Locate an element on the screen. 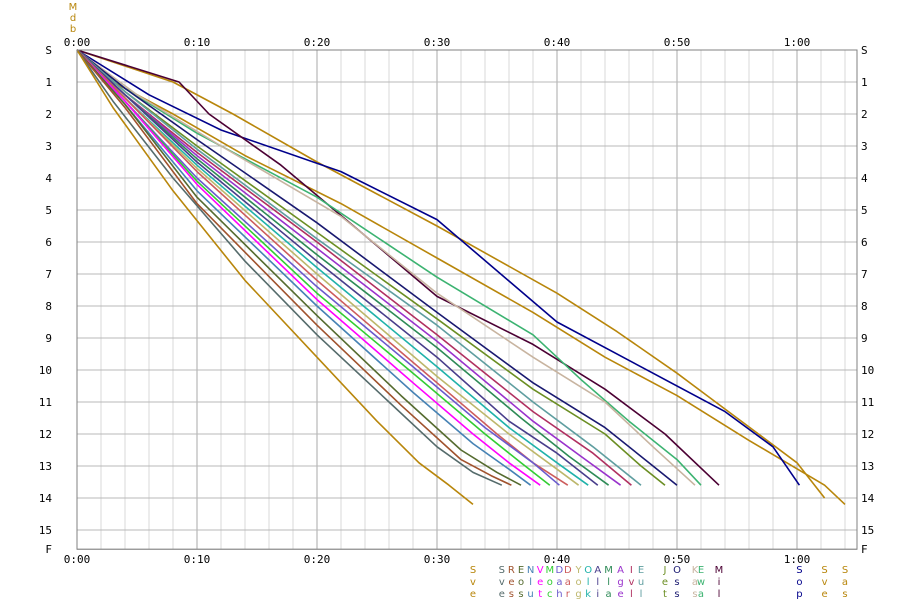 Image resolution: width=905 pixels, height=600 pixels. y-tick-label-left: 4 is located at coordinates (48, 178).